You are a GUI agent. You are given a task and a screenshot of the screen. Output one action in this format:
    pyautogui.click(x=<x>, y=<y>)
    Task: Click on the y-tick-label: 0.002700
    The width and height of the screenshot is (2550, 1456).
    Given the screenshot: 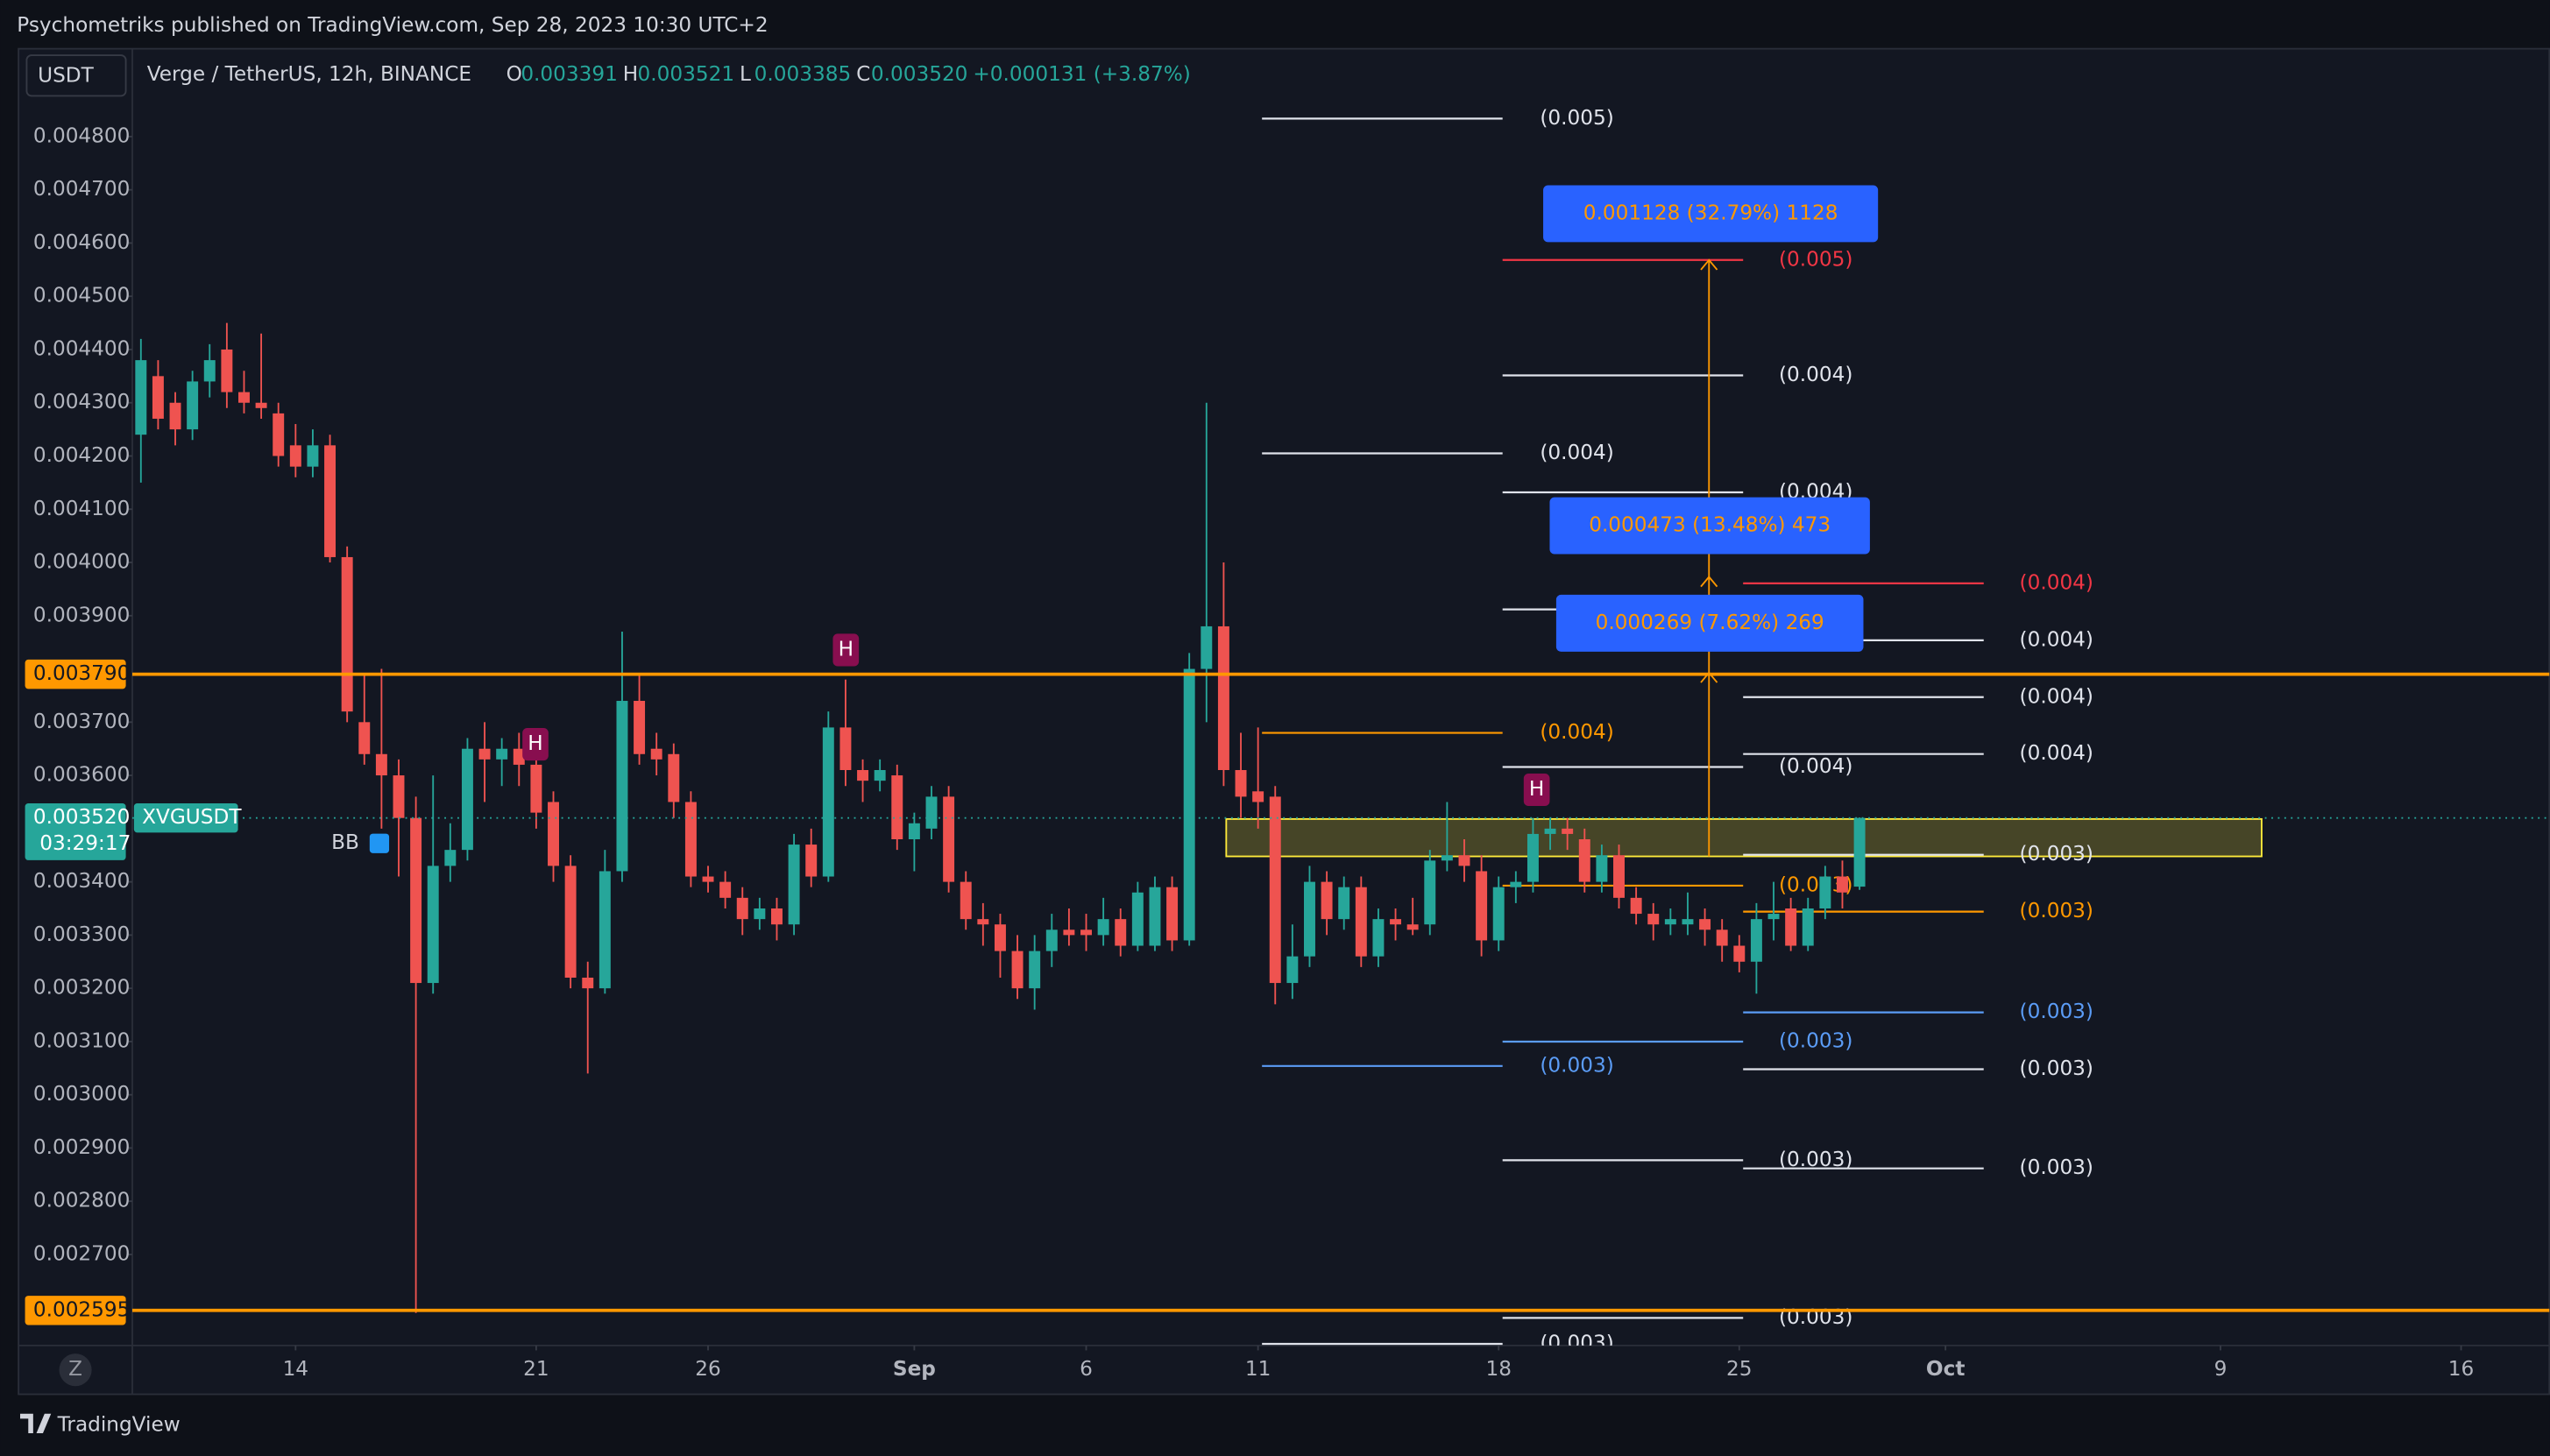 What is the action you would take?
    pyautogui.click(x=82, y=1253)
    